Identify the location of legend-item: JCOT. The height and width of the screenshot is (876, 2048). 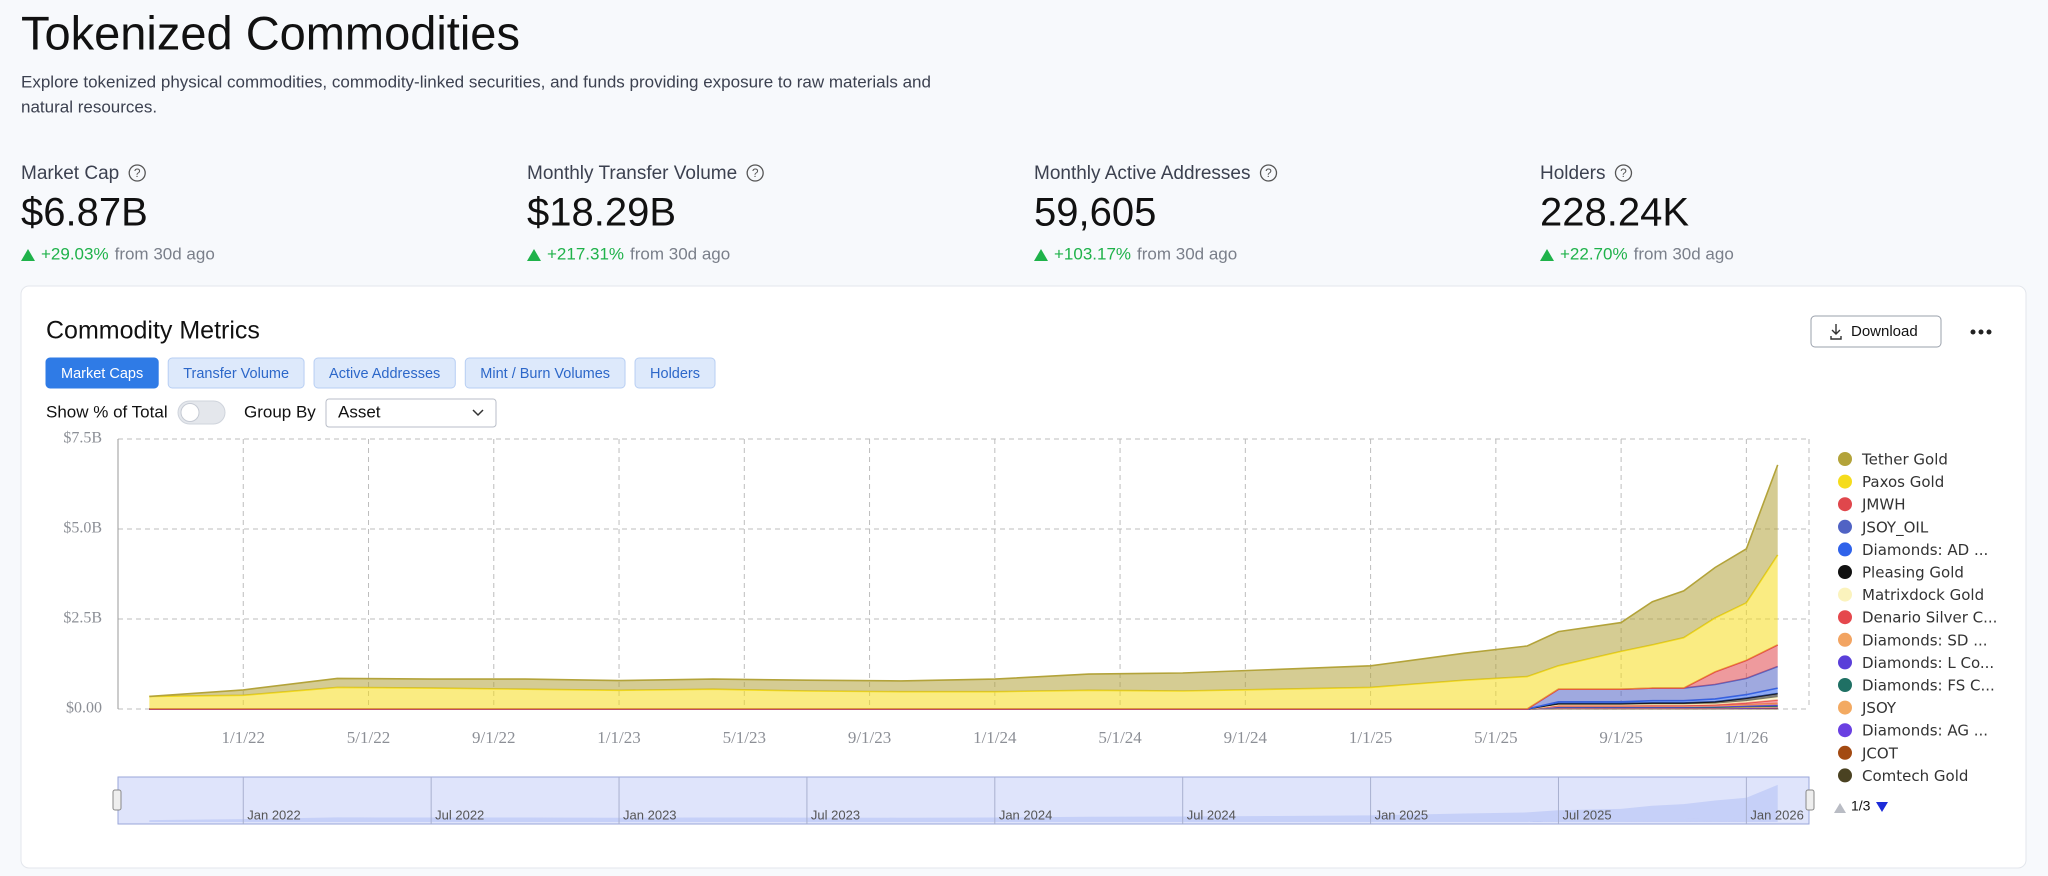
(1868, 753).